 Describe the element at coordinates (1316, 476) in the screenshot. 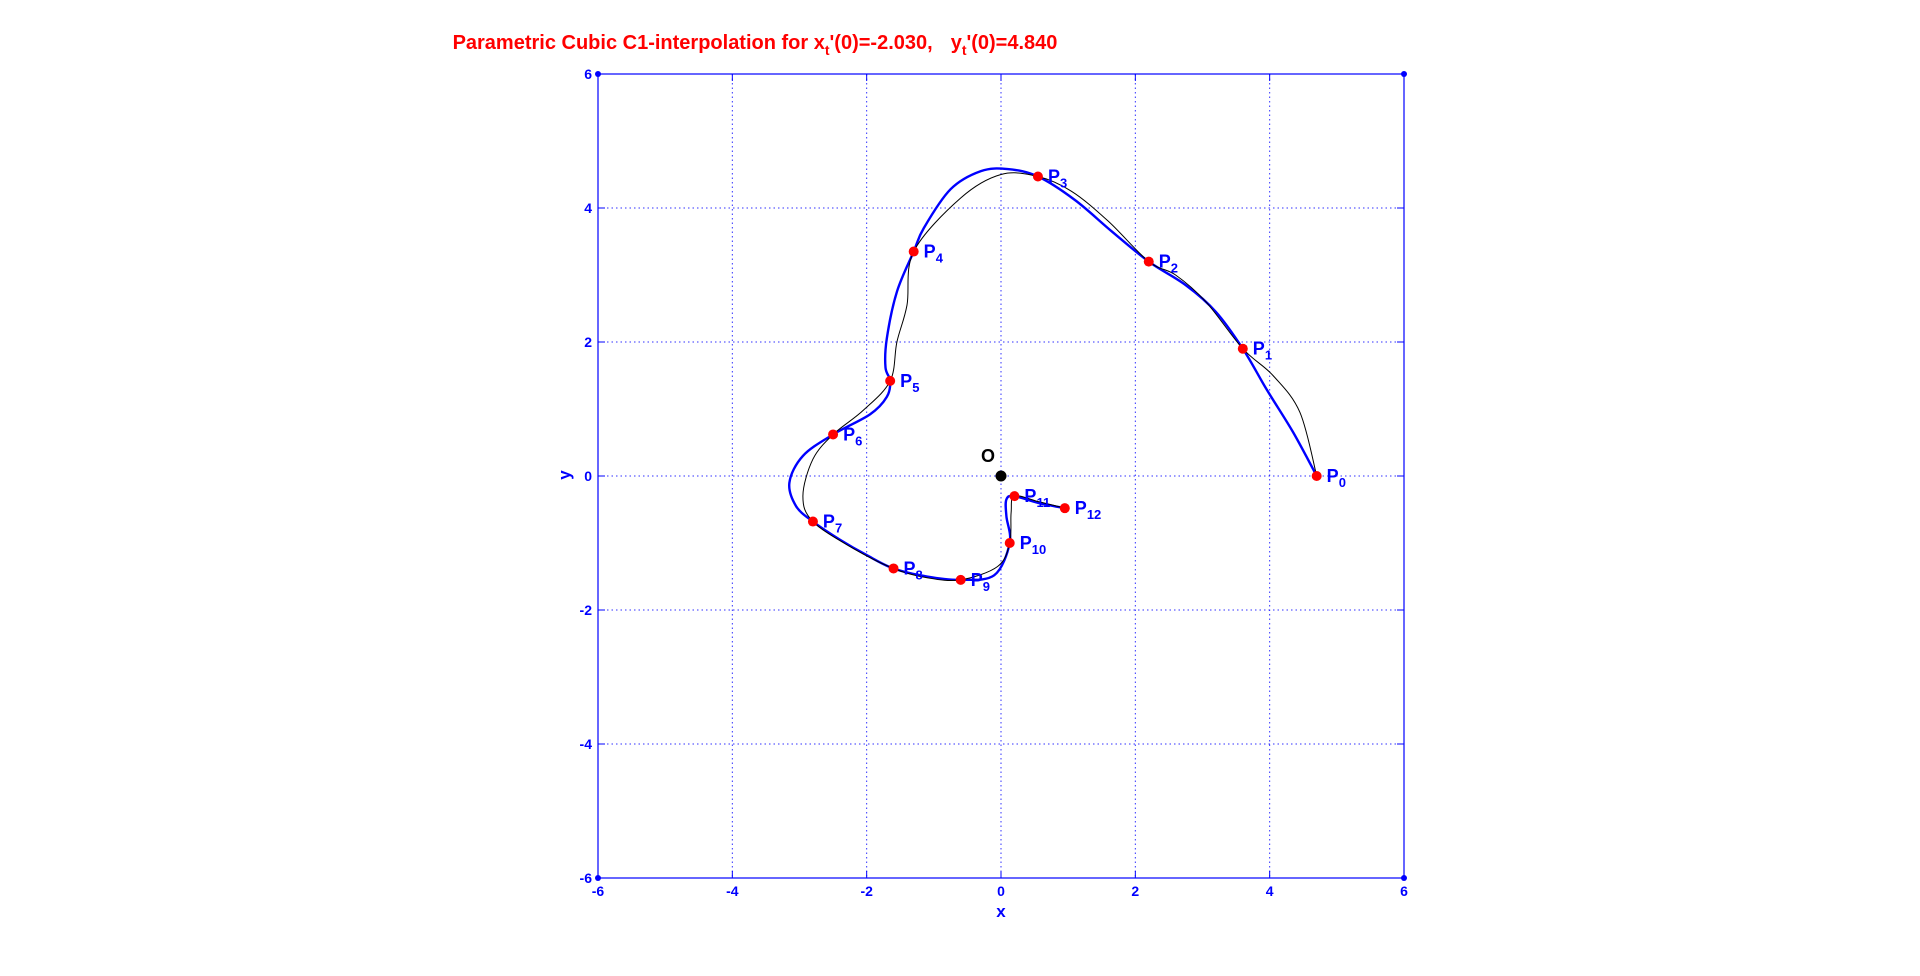

I see `data-point-p0` at that location.